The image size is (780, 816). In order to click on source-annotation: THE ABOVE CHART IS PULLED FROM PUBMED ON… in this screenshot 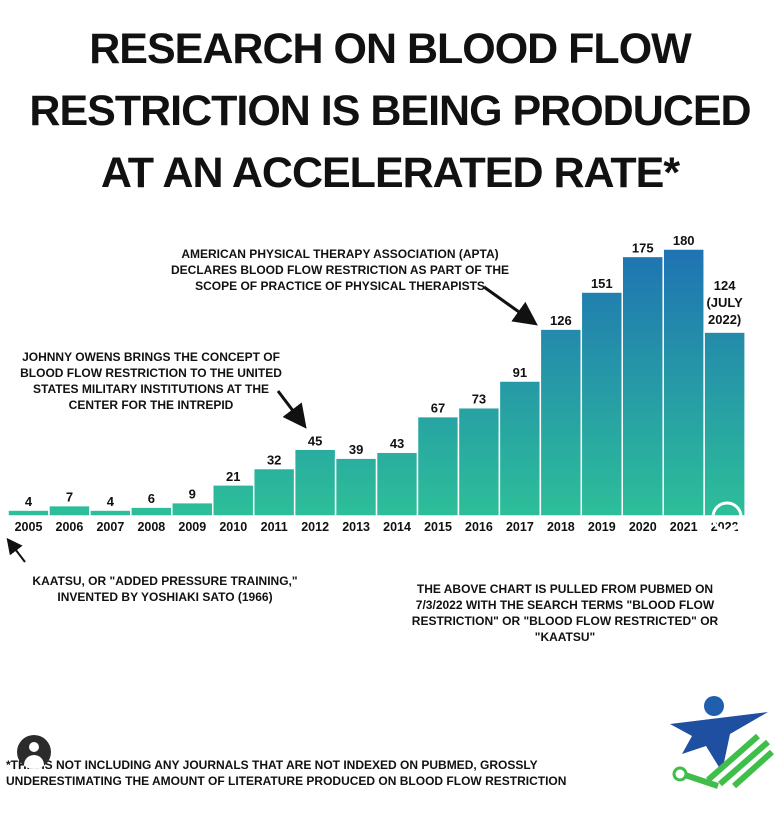, I will do `click(565, 613)`.